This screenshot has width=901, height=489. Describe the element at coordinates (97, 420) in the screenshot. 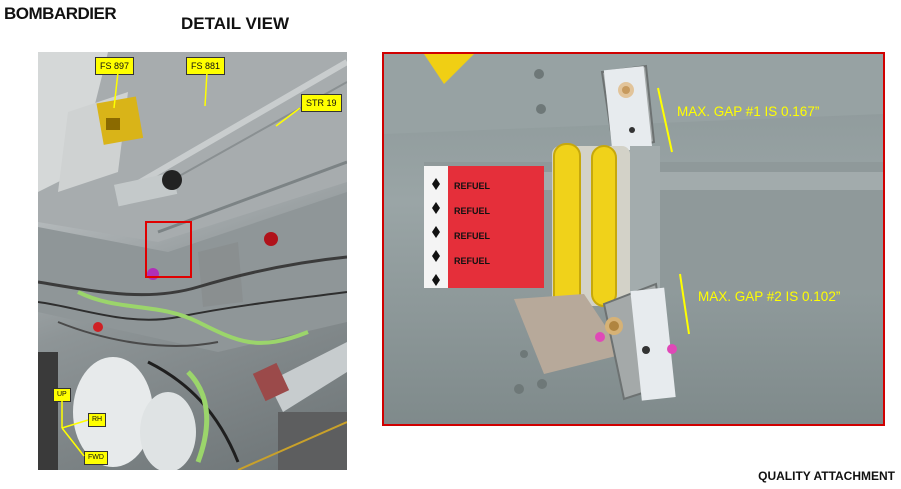

I see `tag-rh: RH` at that location.